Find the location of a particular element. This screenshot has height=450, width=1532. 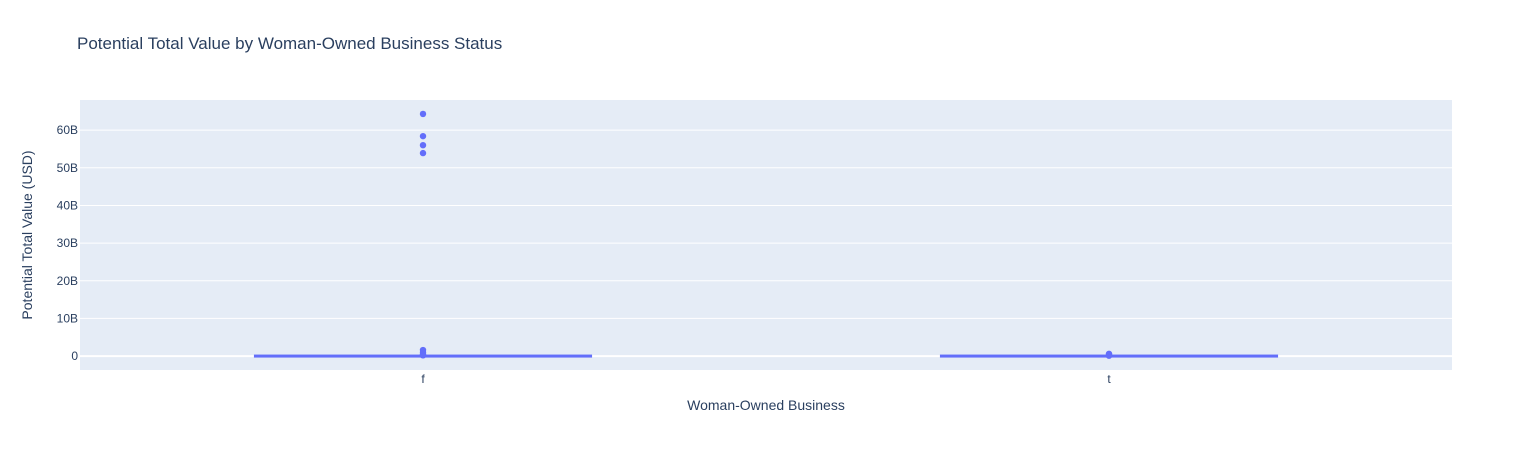

y-tick-labels: 0 10B 20B 30B 40B 50B 60B is located at coordinates (68, 243).